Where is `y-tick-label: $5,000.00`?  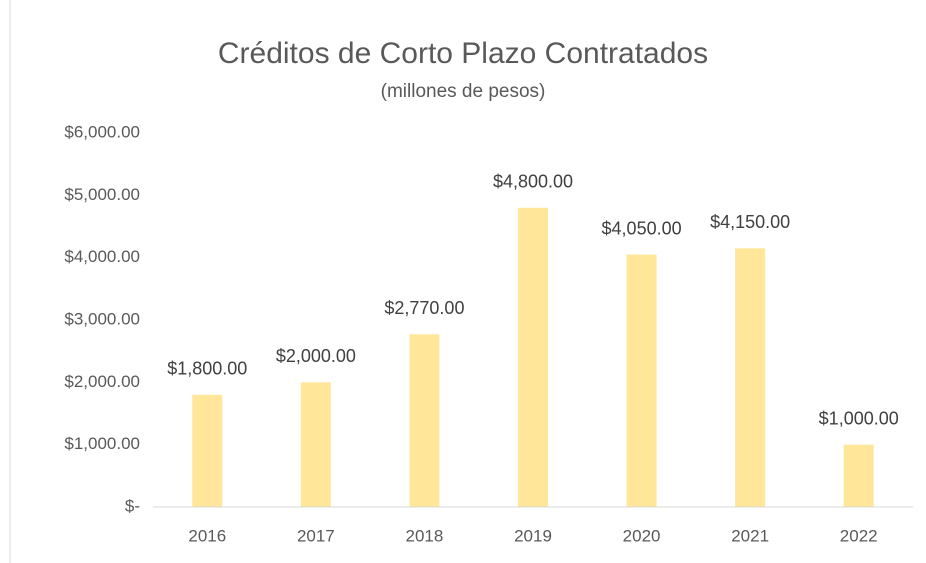 y-tick-label: $5,000.00 is located at coordinates (102, 194).